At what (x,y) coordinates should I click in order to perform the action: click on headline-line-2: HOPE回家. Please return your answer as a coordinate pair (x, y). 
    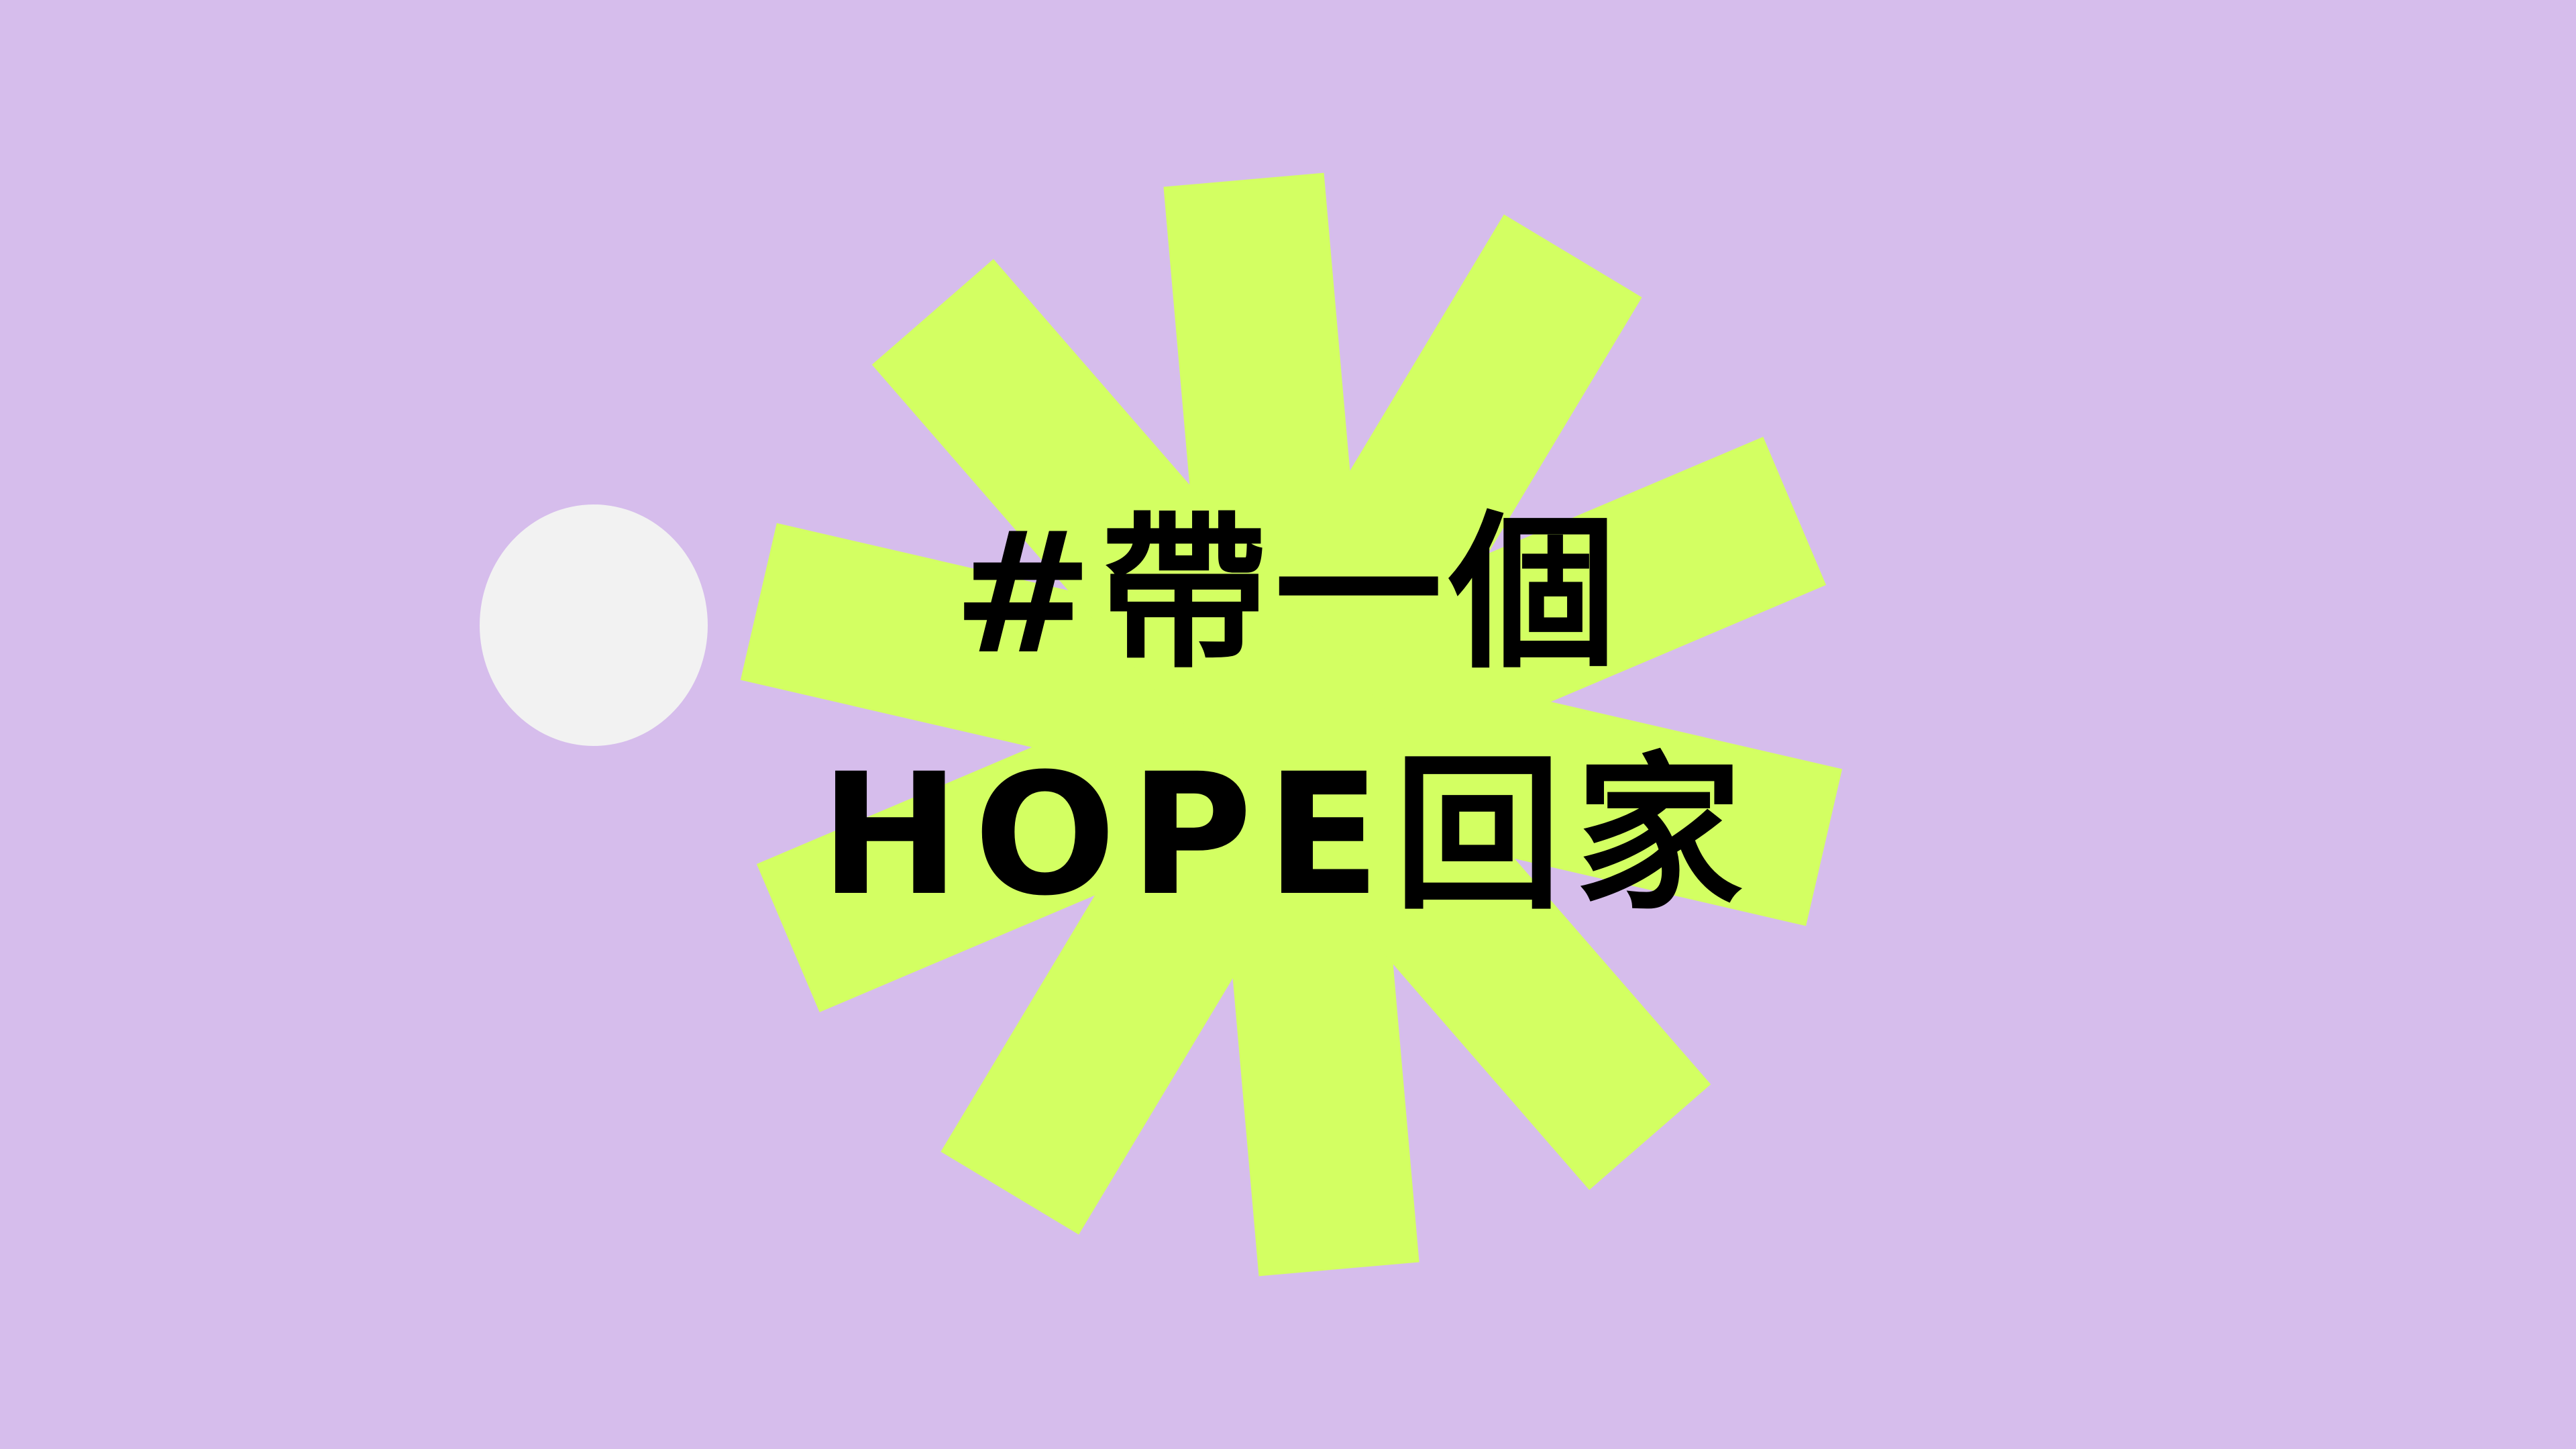
    Looking at the image, I should click on (1288, 834).